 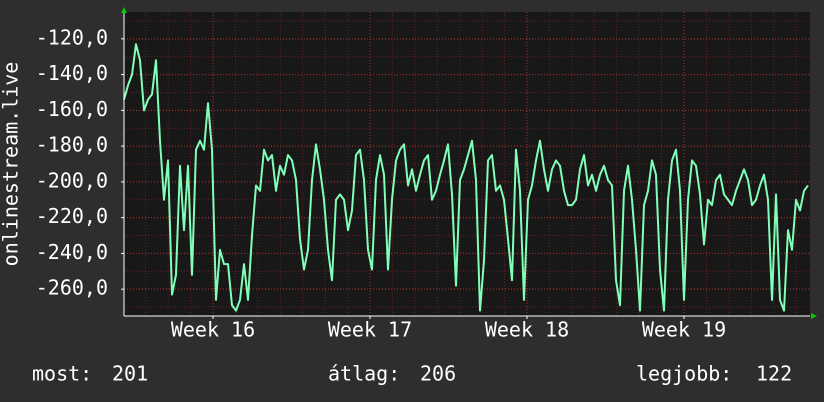 I want to click on stat-label: most:, so click(x=62, y=374).